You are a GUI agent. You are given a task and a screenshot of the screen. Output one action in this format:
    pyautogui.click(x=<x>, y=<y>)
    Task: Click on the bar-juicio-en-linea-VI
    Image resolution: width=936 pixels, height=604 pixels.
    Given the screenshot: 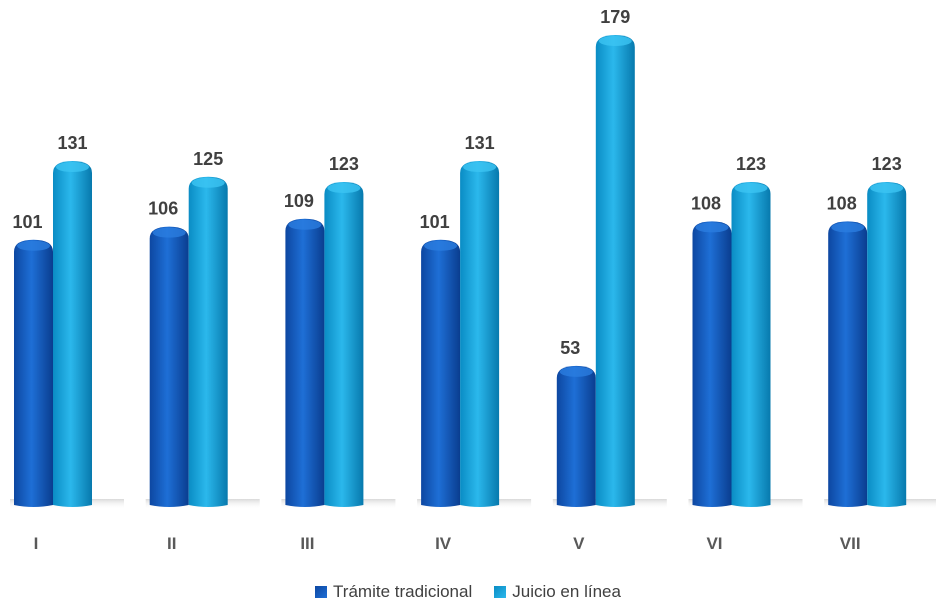 What is the action you would take?
    pyautogui.click(x=751, y=344)
    